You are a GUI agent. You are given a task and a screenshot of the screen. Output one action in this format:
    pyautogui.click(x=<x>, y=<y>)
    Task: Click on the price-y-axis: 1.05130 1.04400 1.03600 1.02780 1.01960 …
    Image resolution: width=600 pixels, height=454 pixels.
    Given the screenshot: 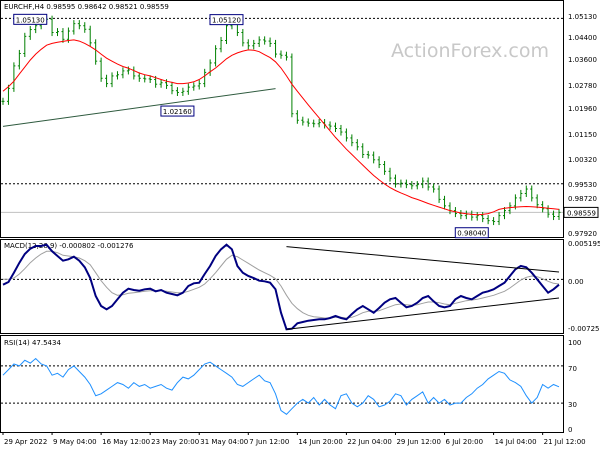 What is the action you would take?
    pyautogui.click(x=582, y=125)
    